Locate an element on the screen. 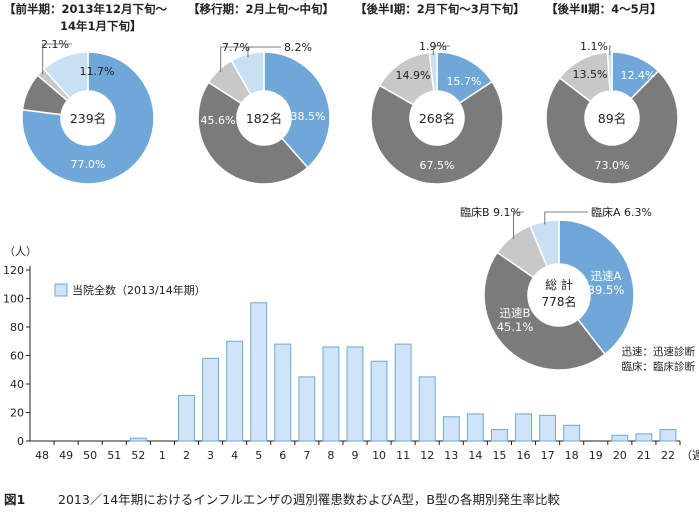  x-tick-label: 2 is located at coordinates (186, 455).